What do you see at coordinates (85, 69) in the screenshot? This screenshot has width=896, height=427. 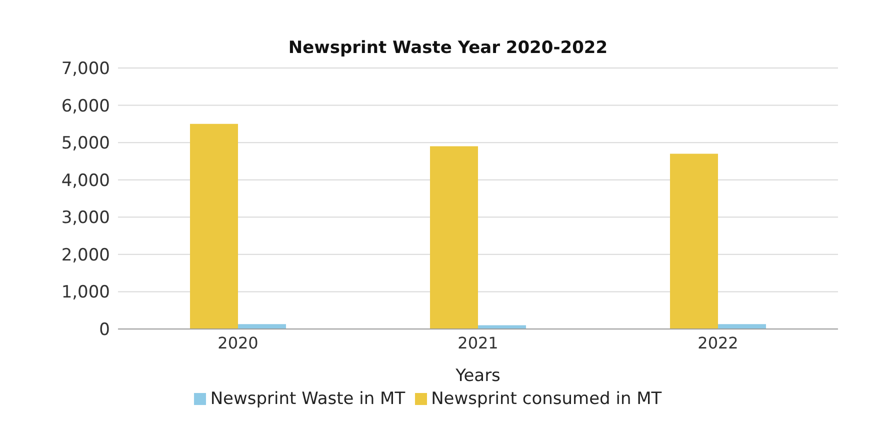 I see `y-tick-label: 7,000` at bounding box center [85, 69].